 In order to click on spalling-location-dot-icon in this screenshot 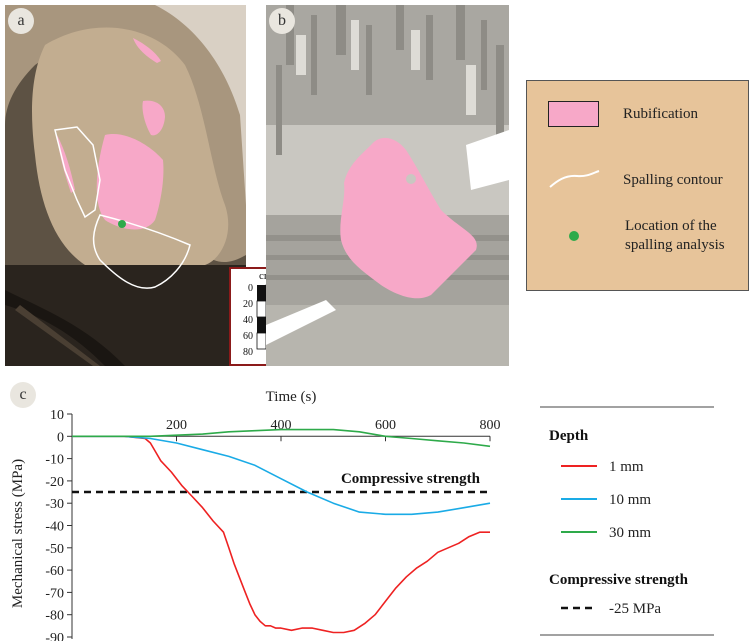, I will do `click(574, 236)`.